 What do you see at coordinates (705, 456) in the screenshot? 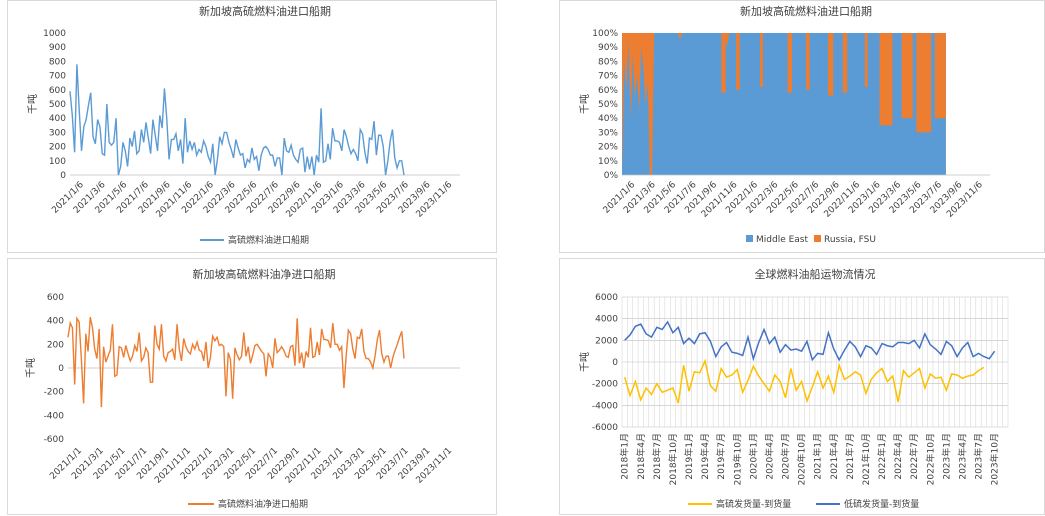
I see `x-tick-label: 2019年4月` at bounding box center [705, 456].